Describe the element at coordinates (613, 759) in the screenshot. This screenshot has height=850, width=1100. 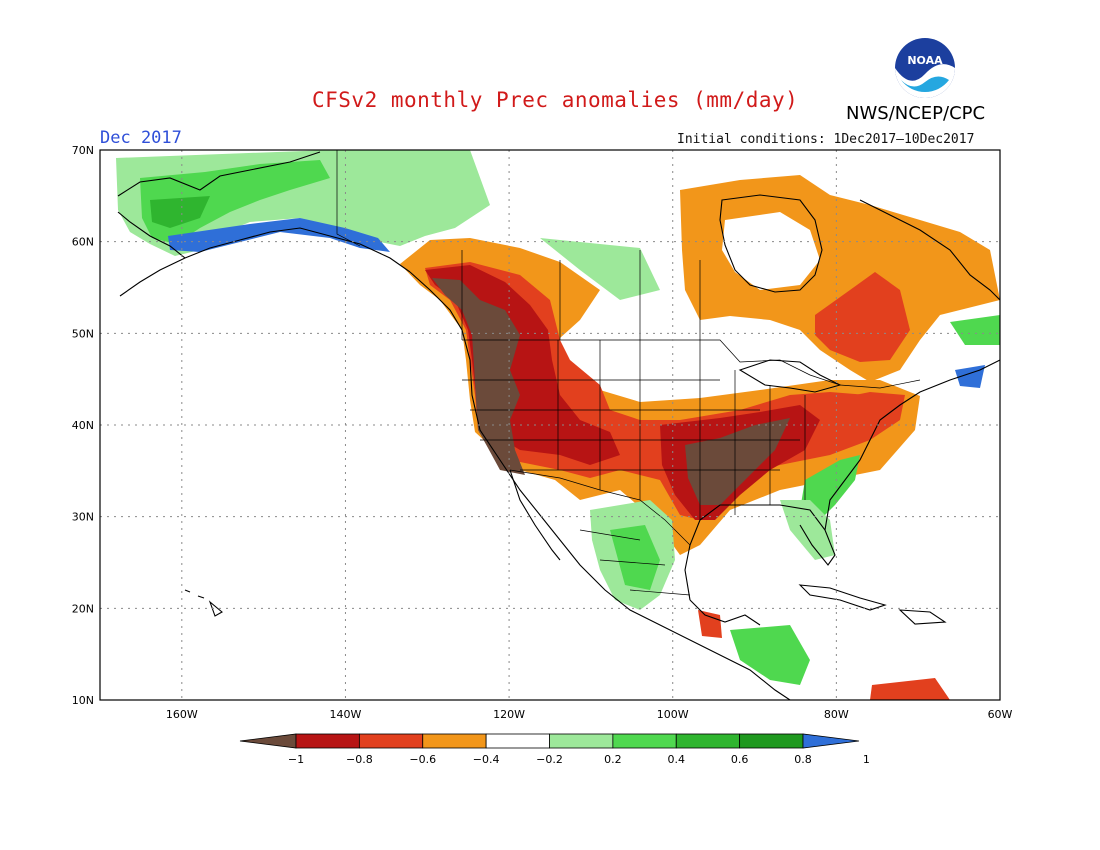
I see `colorbar-label: 0.2` at that location.